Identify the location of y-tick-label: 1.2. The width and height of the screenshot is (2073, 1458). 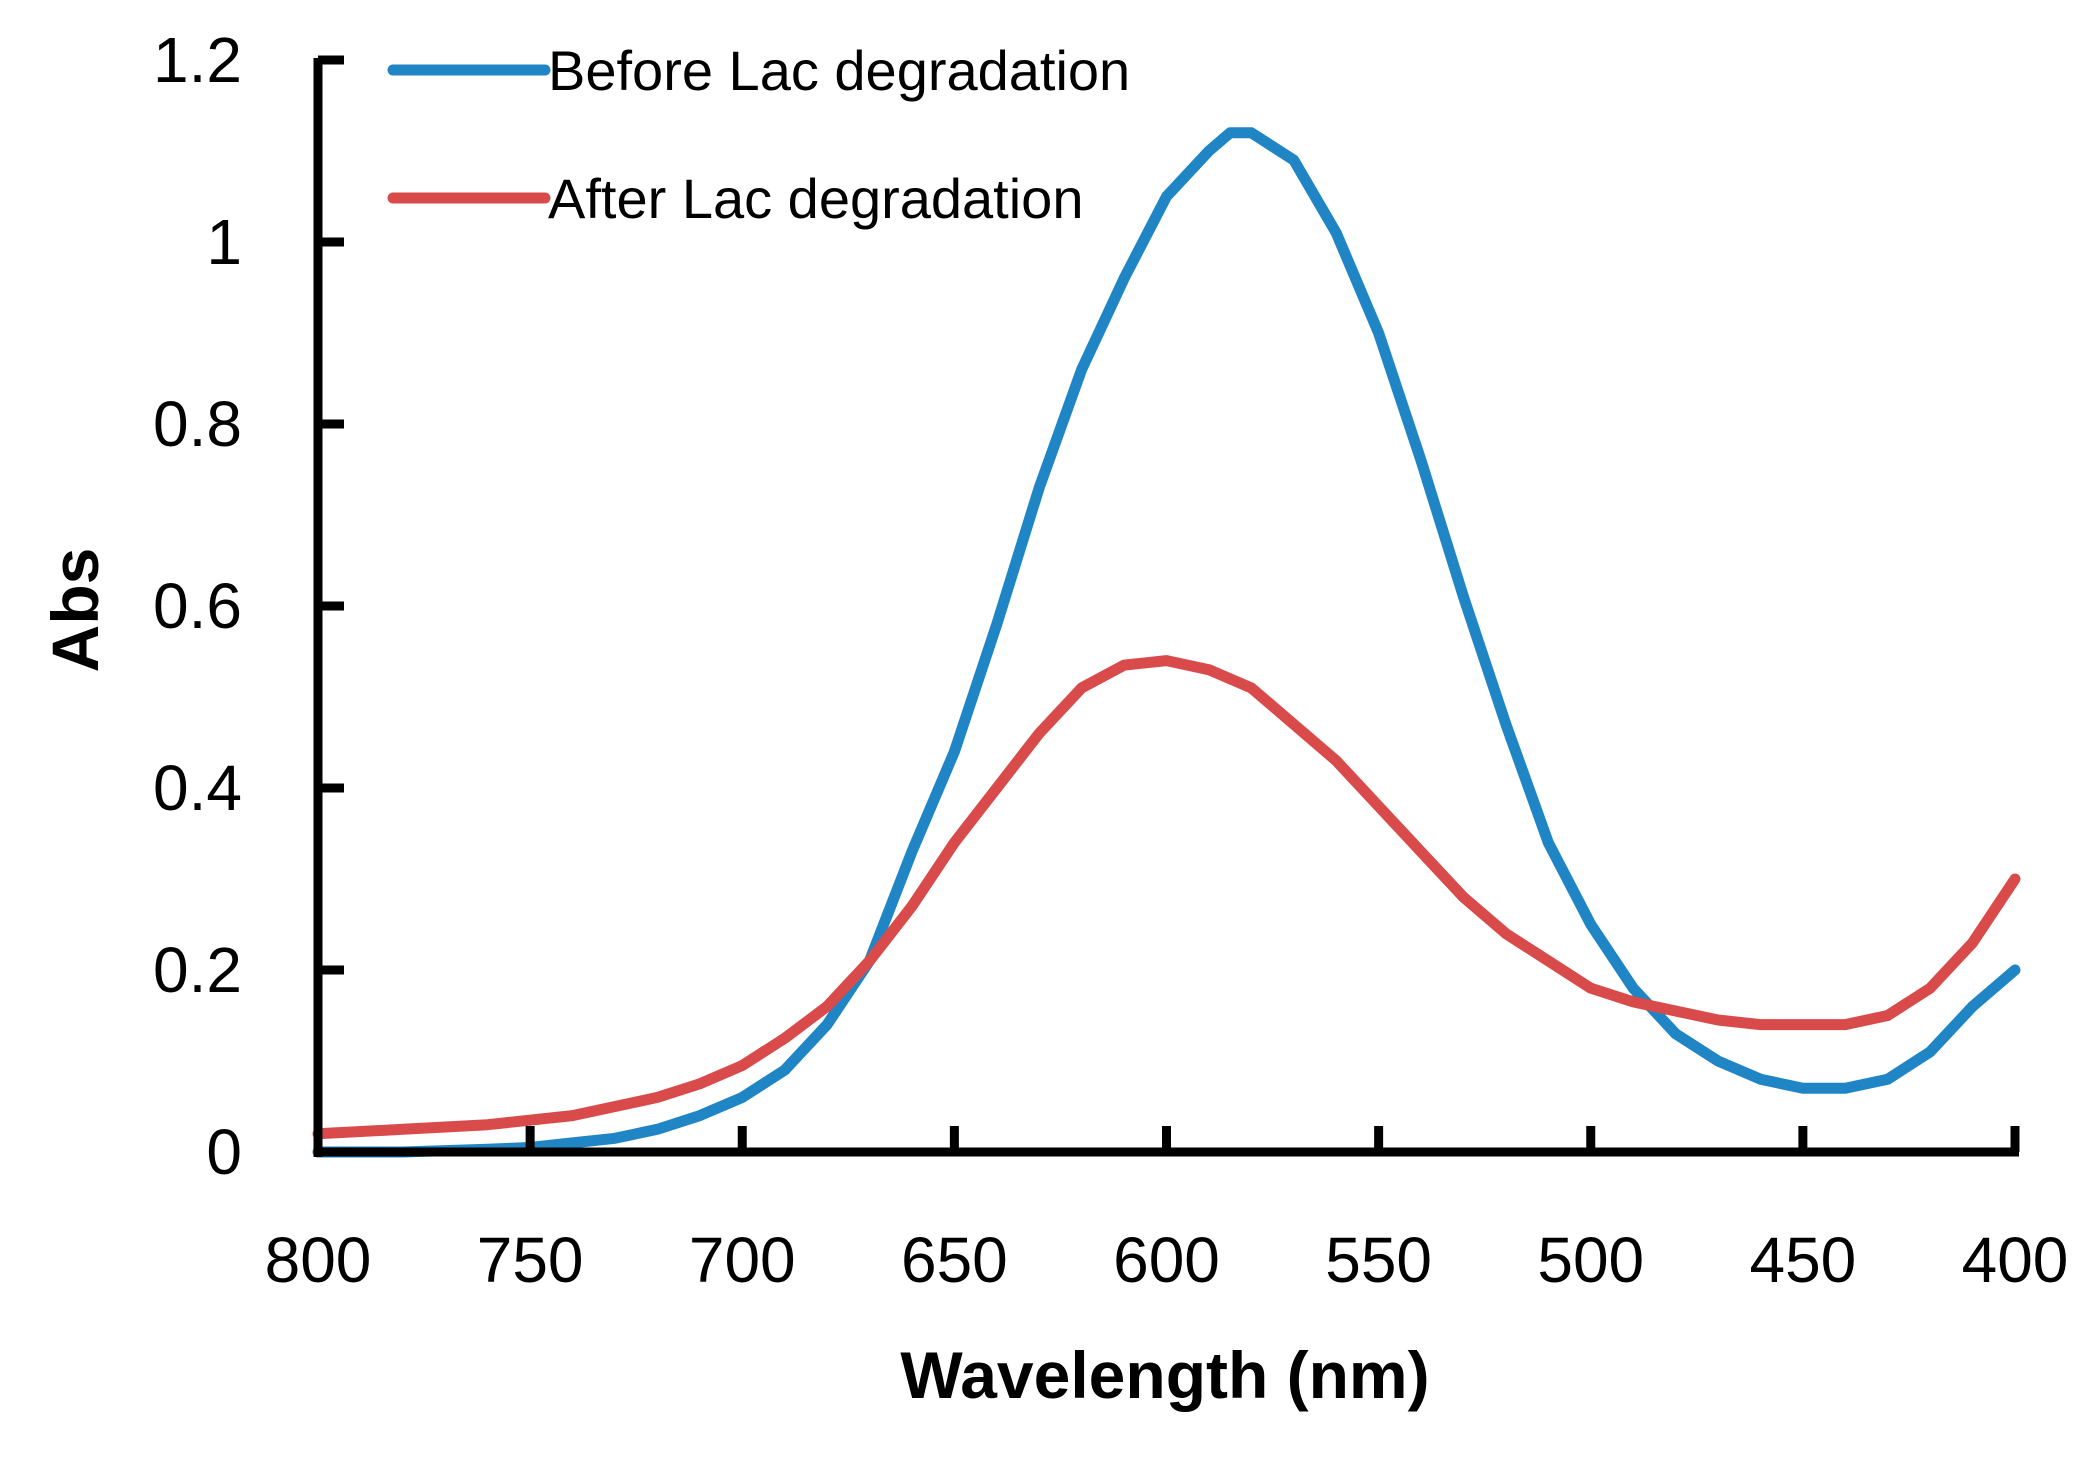
(197, 60).